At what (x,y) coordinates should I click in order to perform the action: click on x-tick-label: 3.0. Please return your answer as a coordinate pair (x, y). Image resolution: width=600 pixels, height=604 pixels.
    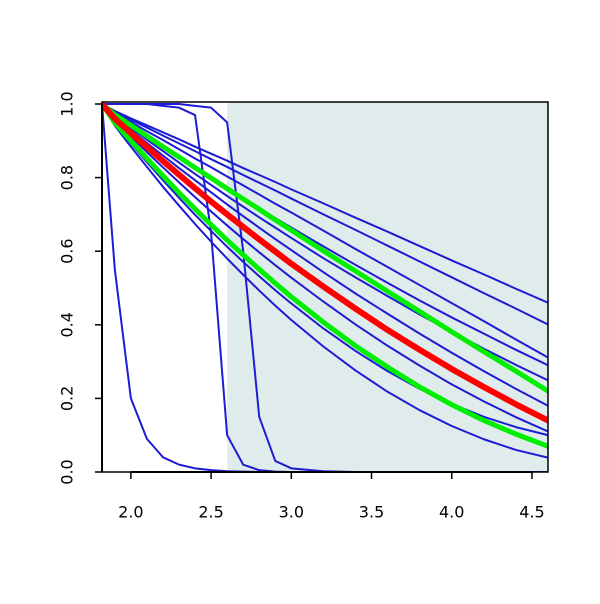
    Looking at the image, I should click on (291, 512).